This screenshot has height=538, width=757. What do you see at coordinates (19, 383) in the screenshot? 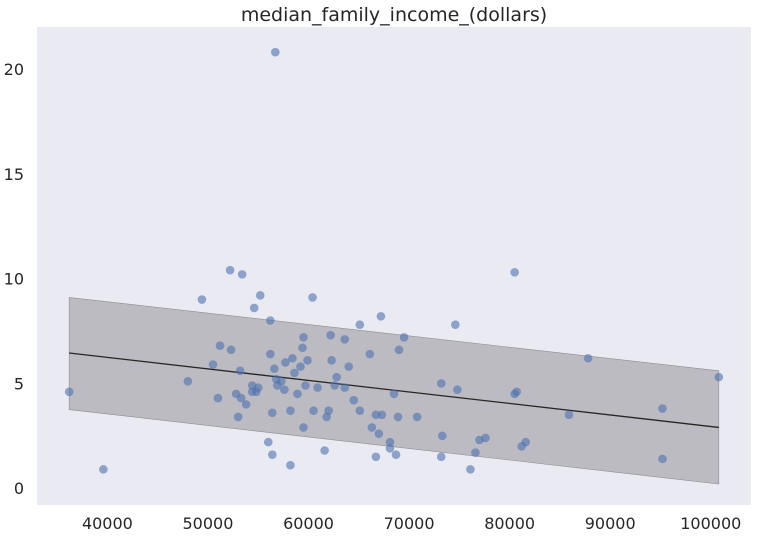
I see `y-tick-label: 5` at bounding box center [19, 383].